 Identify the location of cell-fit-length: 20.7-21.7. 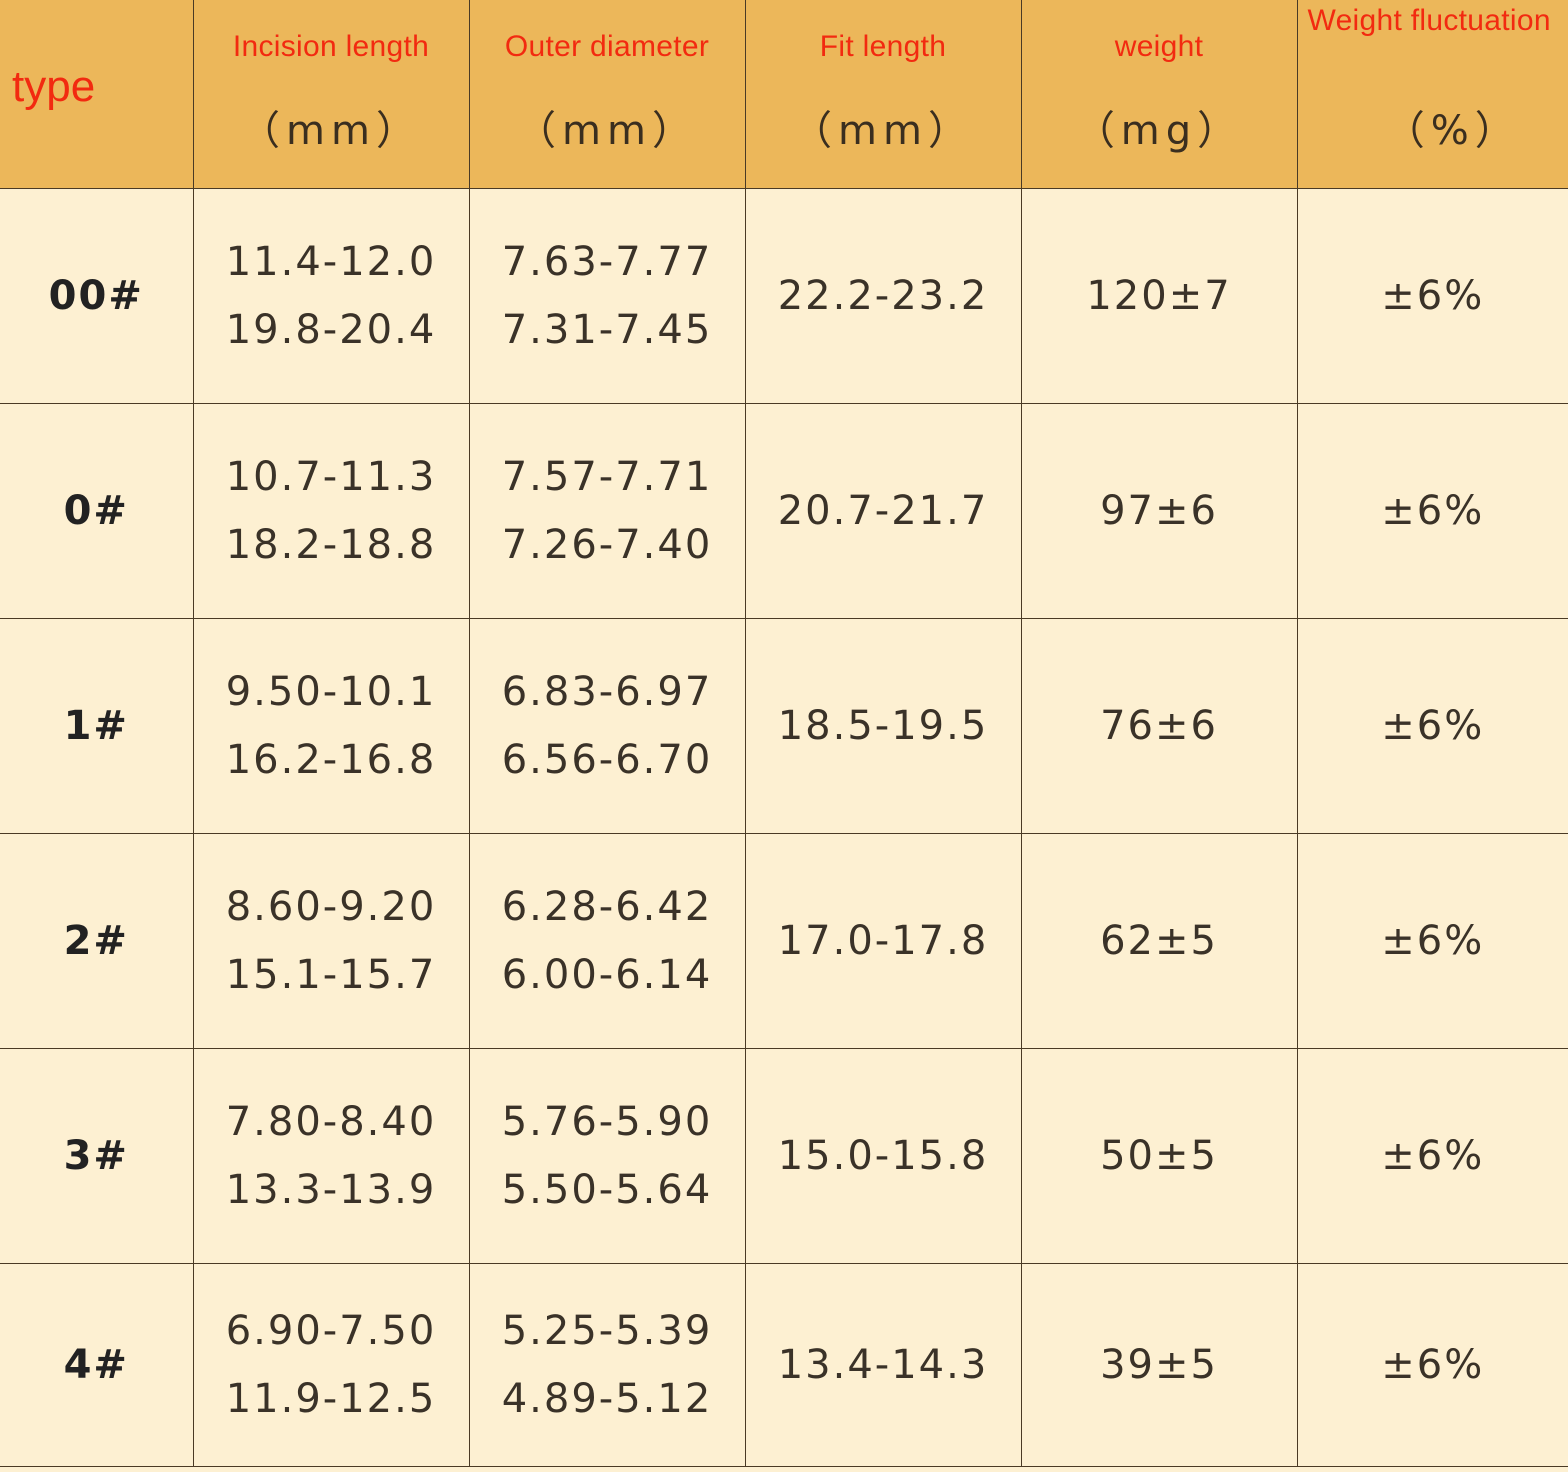
(883, 511).